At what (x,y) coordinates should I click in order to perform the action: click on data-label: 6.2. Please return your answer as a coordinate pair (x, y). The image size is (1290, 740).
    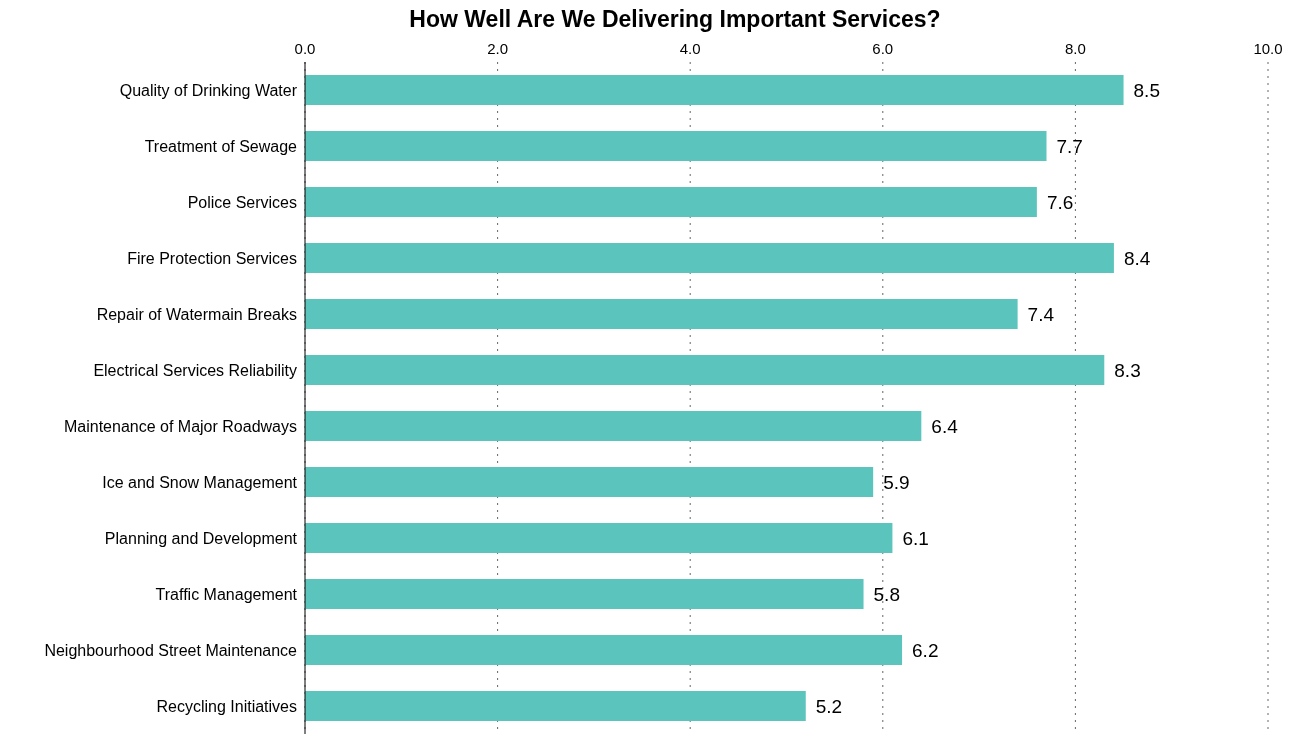
    Looking at the image, I should click on (925, 650).